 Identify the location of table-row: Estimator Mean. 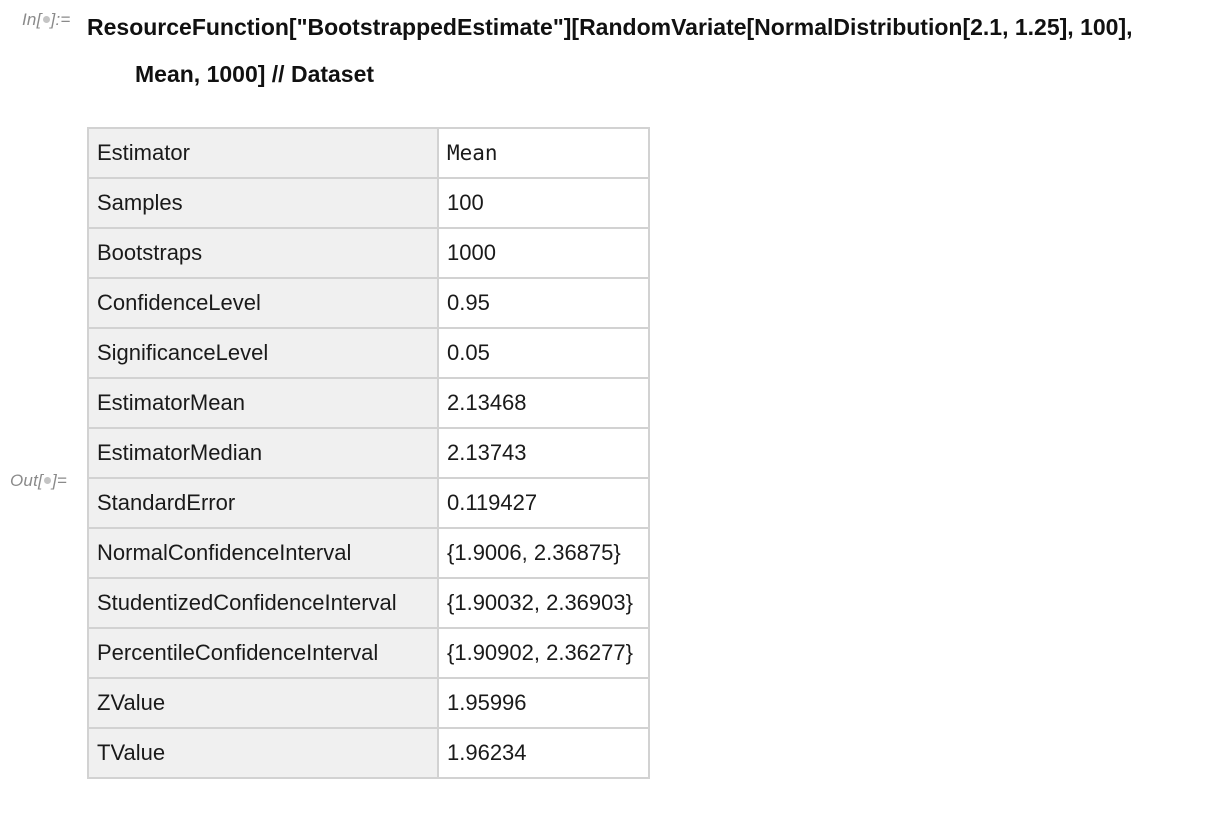
(368, 153).